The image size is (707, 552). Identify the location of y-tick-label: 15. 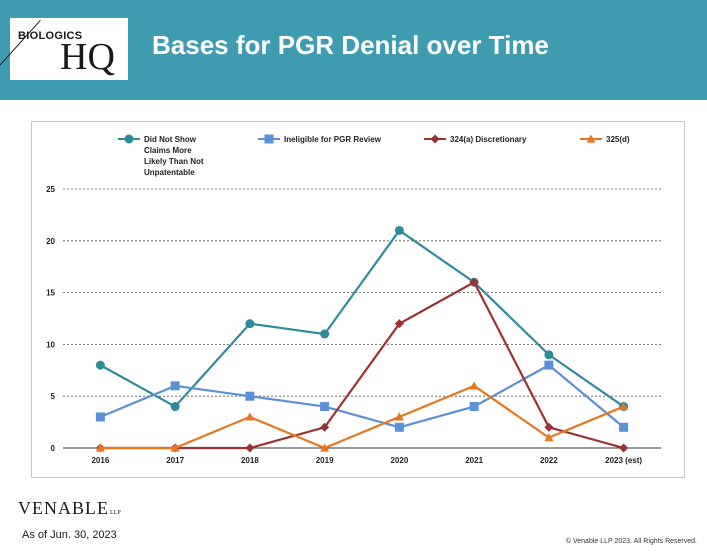
(50, 293).